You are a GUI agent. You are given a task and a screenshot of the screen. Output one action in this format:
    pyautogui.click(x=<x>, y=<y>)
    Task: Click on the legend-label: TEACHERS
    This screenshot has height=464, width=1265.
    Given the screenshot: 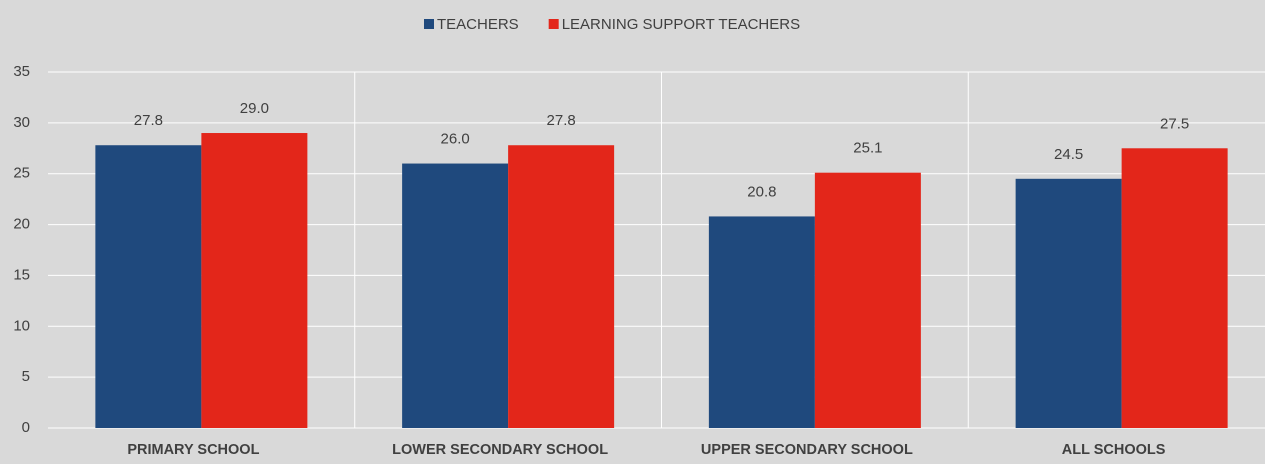 What is the action you would take?
    pyautogui.click(x=478, y=24)
    